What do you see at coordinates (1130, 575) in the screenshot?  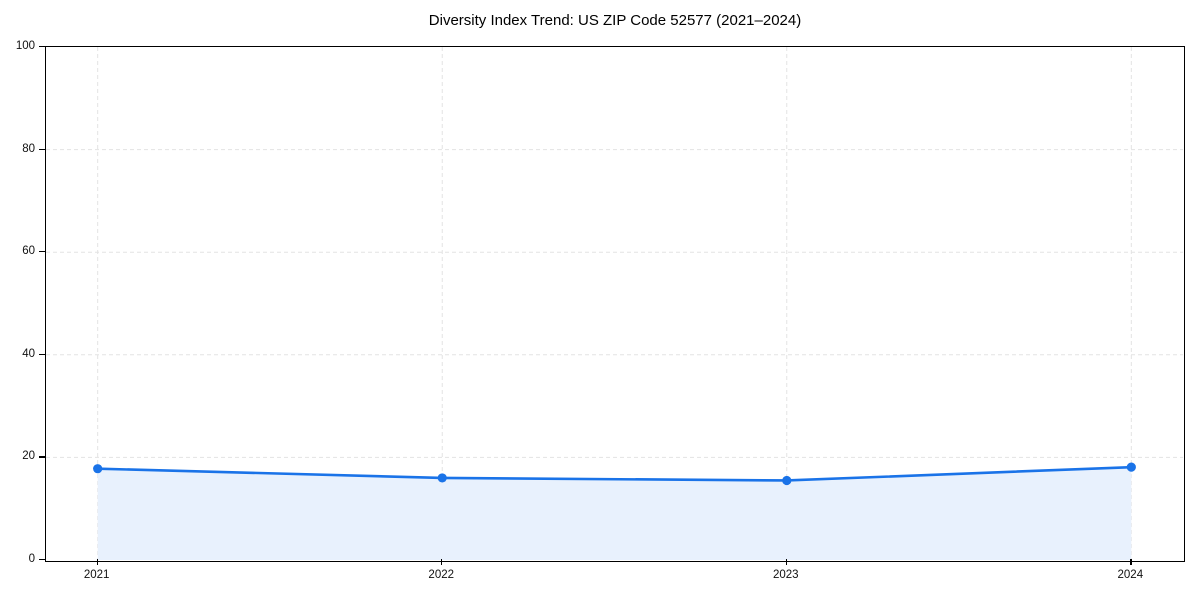 I see `x-tick-label: 2024` at bounding box center [1130, 575].